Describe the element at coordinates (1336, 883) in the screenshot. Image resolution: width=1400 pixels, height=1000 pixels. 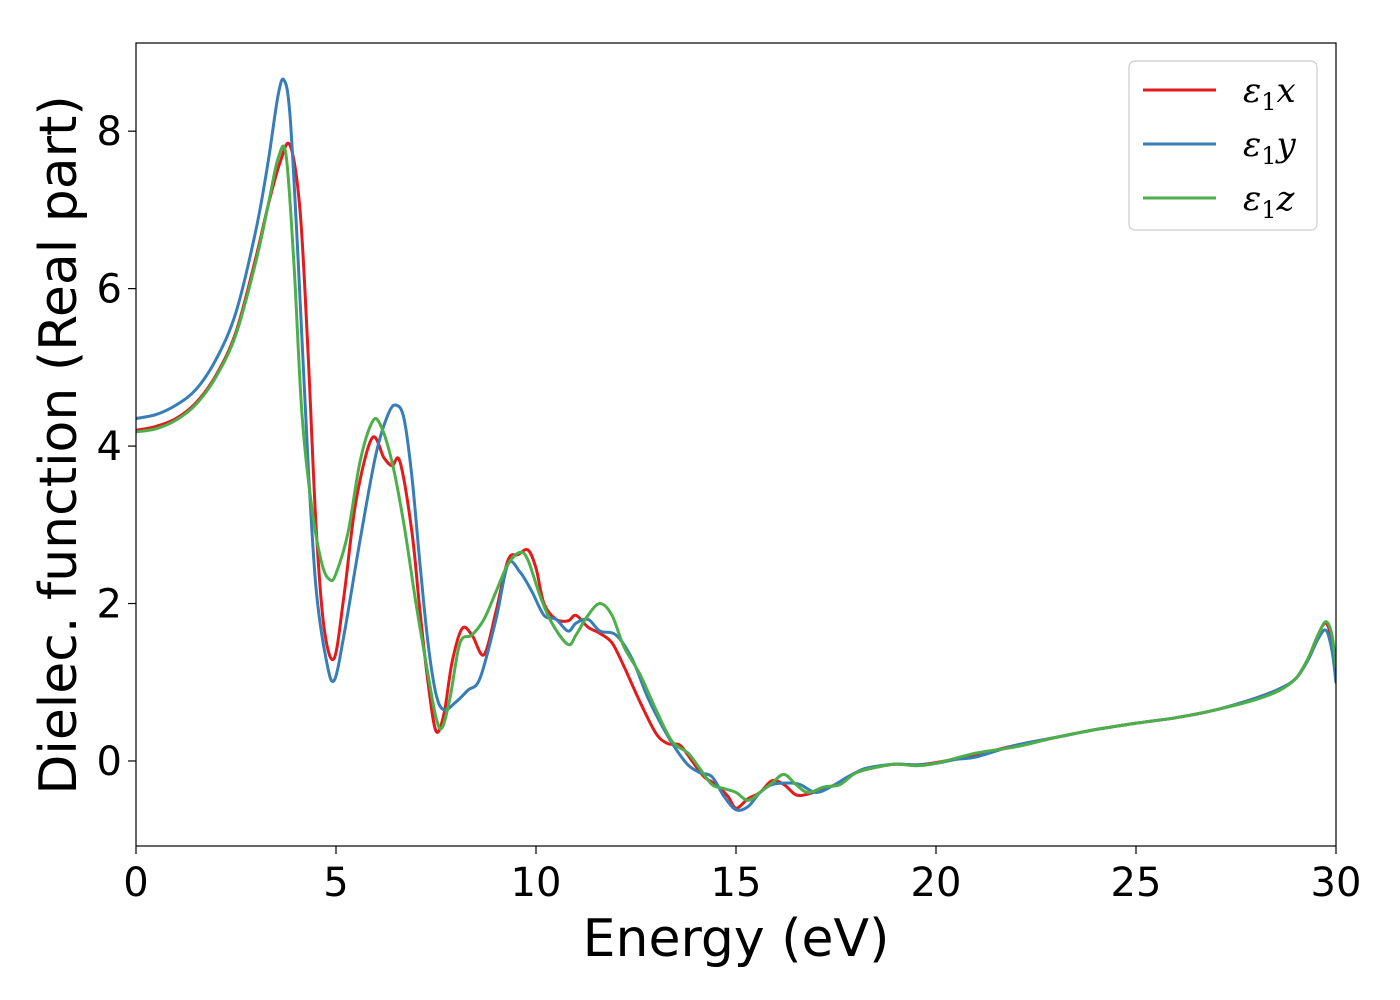
I see `x-tick-label: 30` at that location.